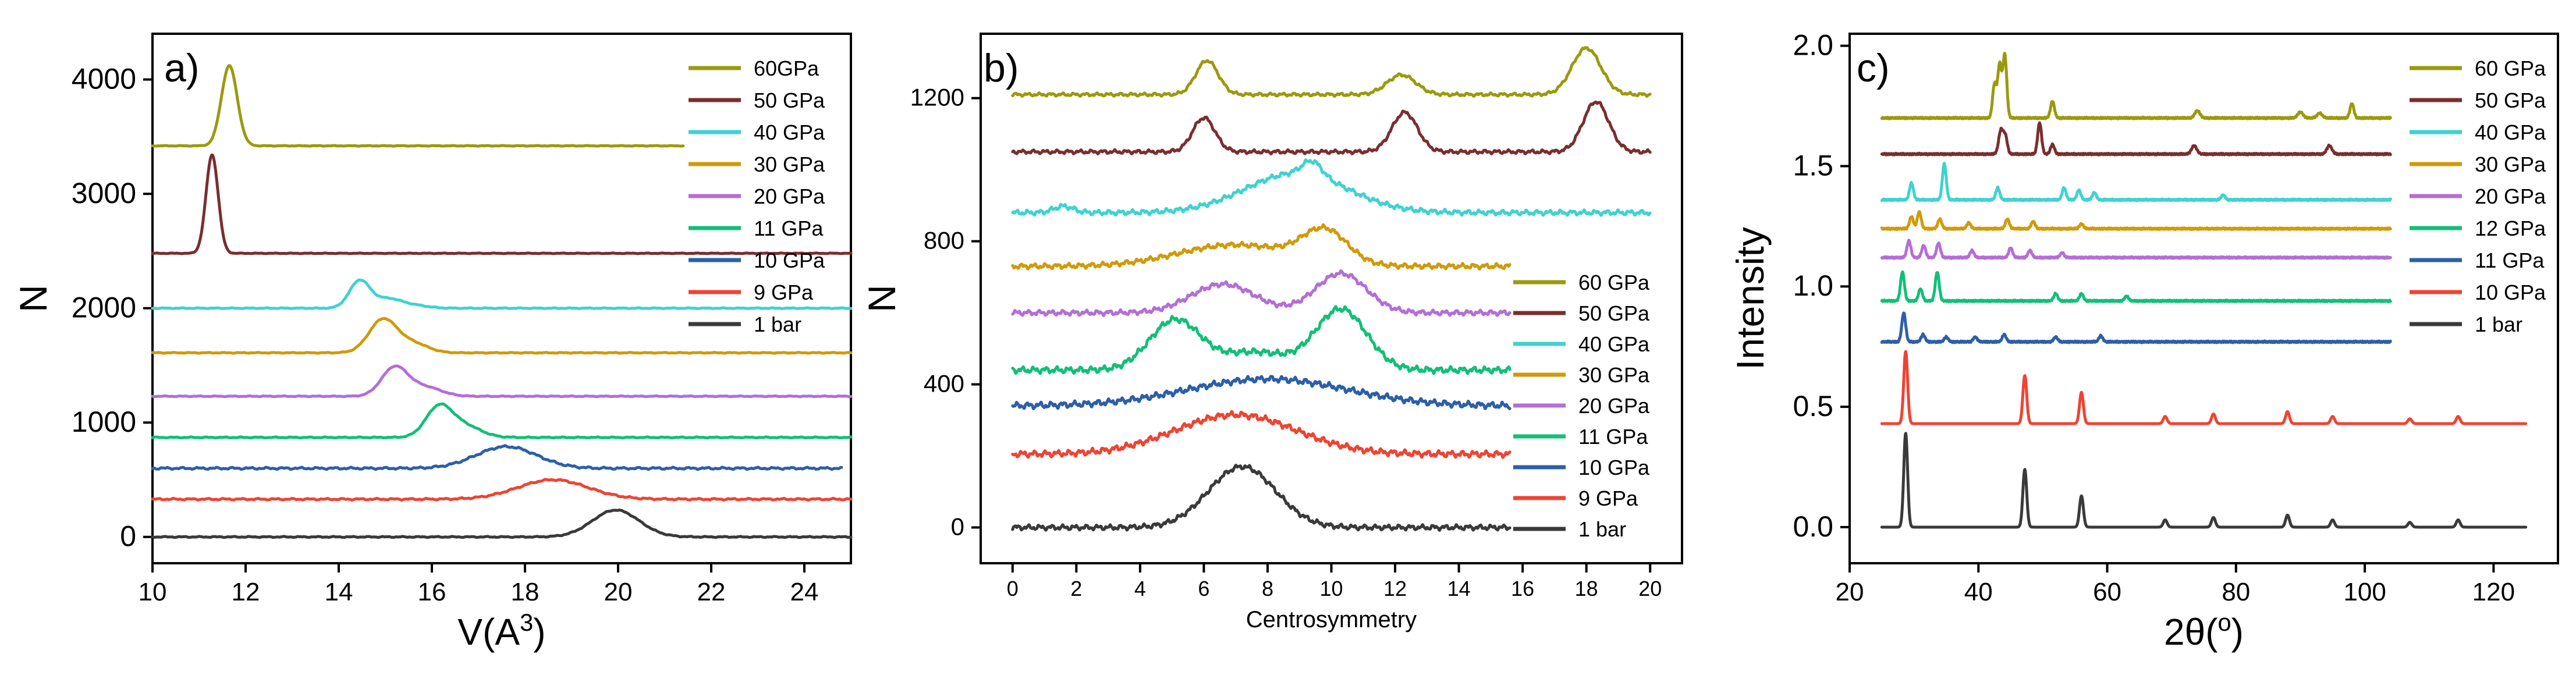  I want to click on legend-label: 9 GPa, so click(1608, 498).